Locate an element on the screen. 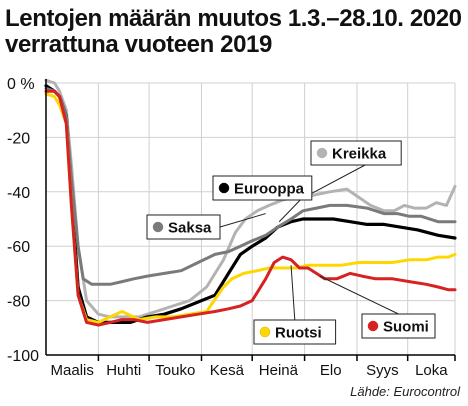 The width and height of the screenshot is (468, 406). series-label: Saksa is located at coordinates (190, 228).